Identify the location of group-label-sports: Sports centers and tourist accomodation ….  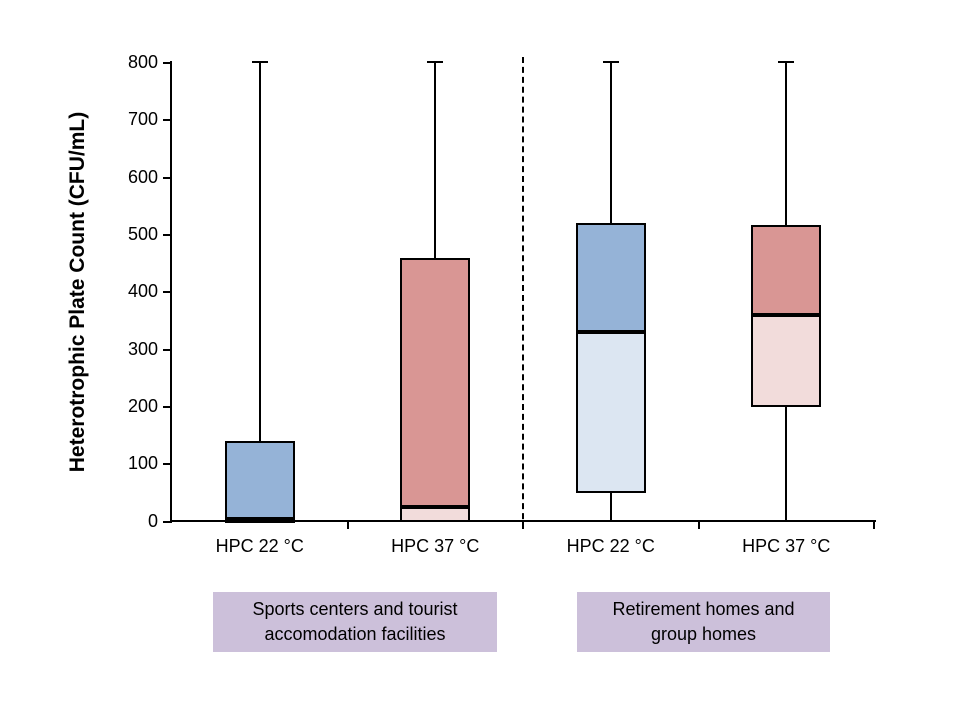
(355, 622).